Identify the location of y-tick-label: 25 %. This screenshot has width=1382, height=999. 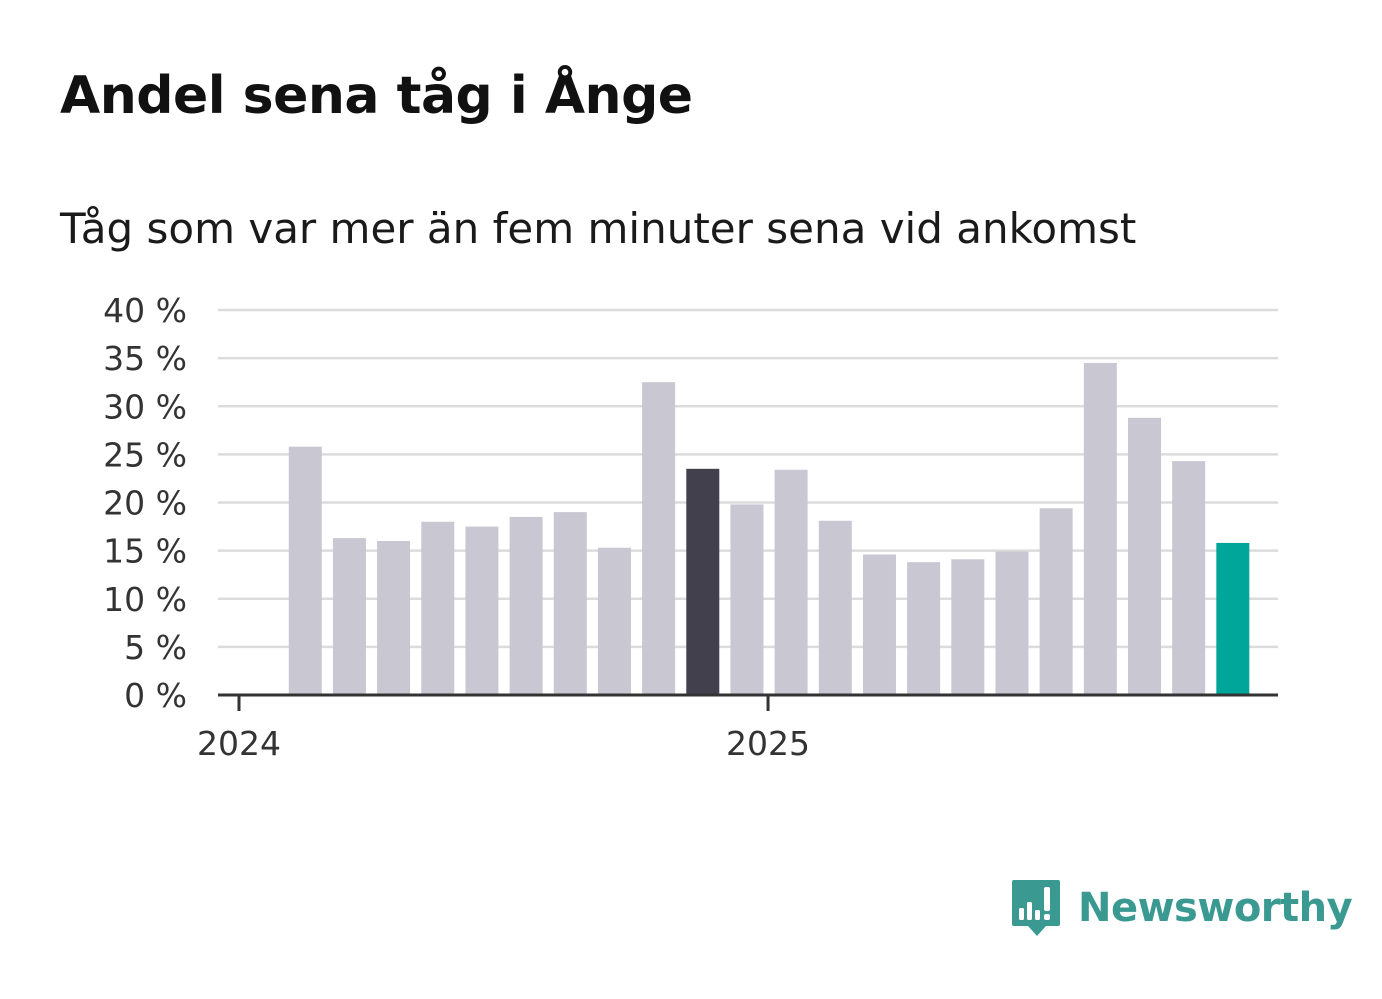
(145, 454).